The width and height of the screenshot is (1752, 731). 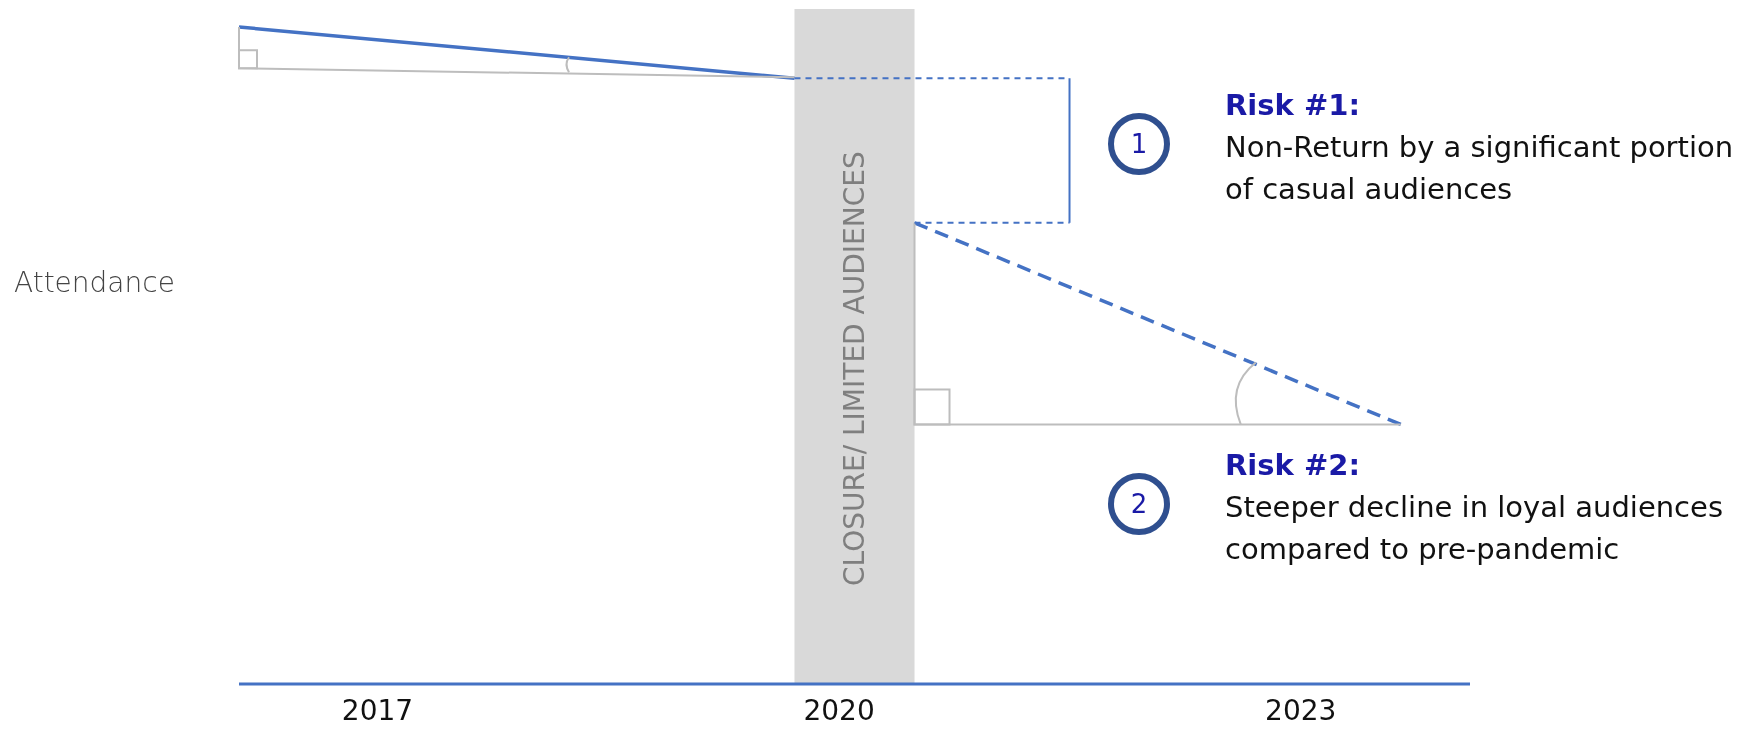 I want to click on x-tick-label: 2017, so click(x=377, y=710).